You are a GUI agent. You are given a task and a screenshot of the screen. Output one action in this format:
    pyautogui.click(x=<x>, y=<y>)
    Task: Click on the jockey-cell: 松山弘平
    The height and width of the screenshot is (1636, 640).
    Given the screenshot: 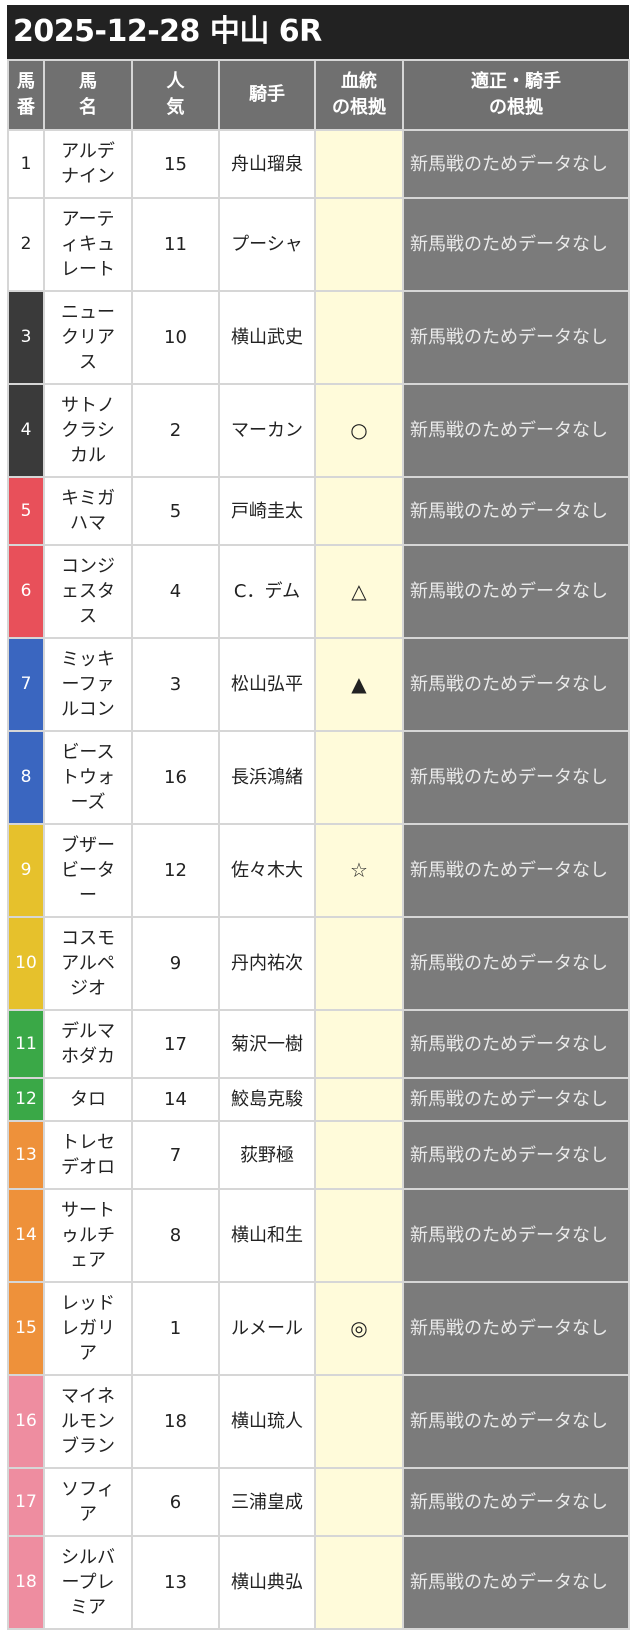 What is the action you would take?
    pyautogui.click(x=267, y=684)
    